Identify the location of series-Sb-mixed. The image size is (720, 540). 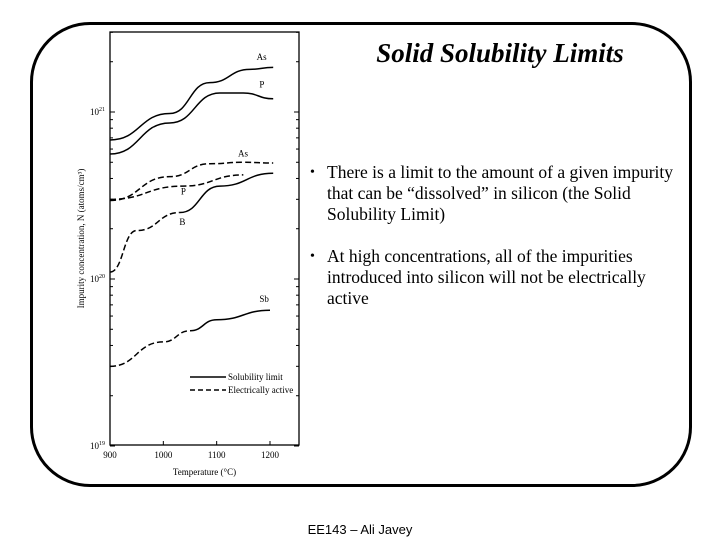
(190, 338).